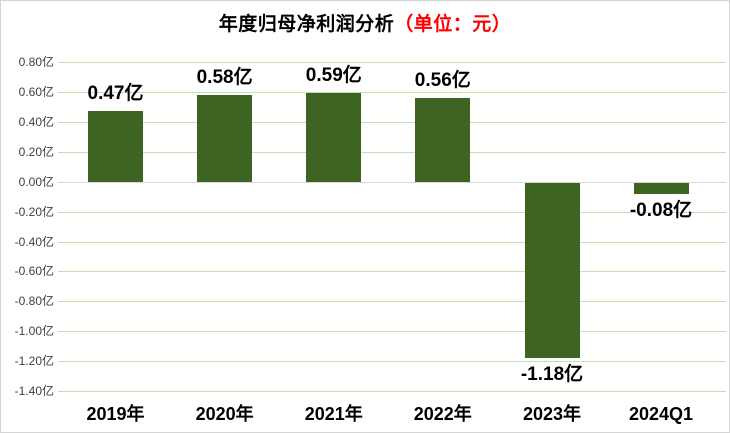  What do you see at coordinates (34, 331) in the screenshot?
I see `y-axis-tick-label: -1.00亿` at bounding box center [34, 331].